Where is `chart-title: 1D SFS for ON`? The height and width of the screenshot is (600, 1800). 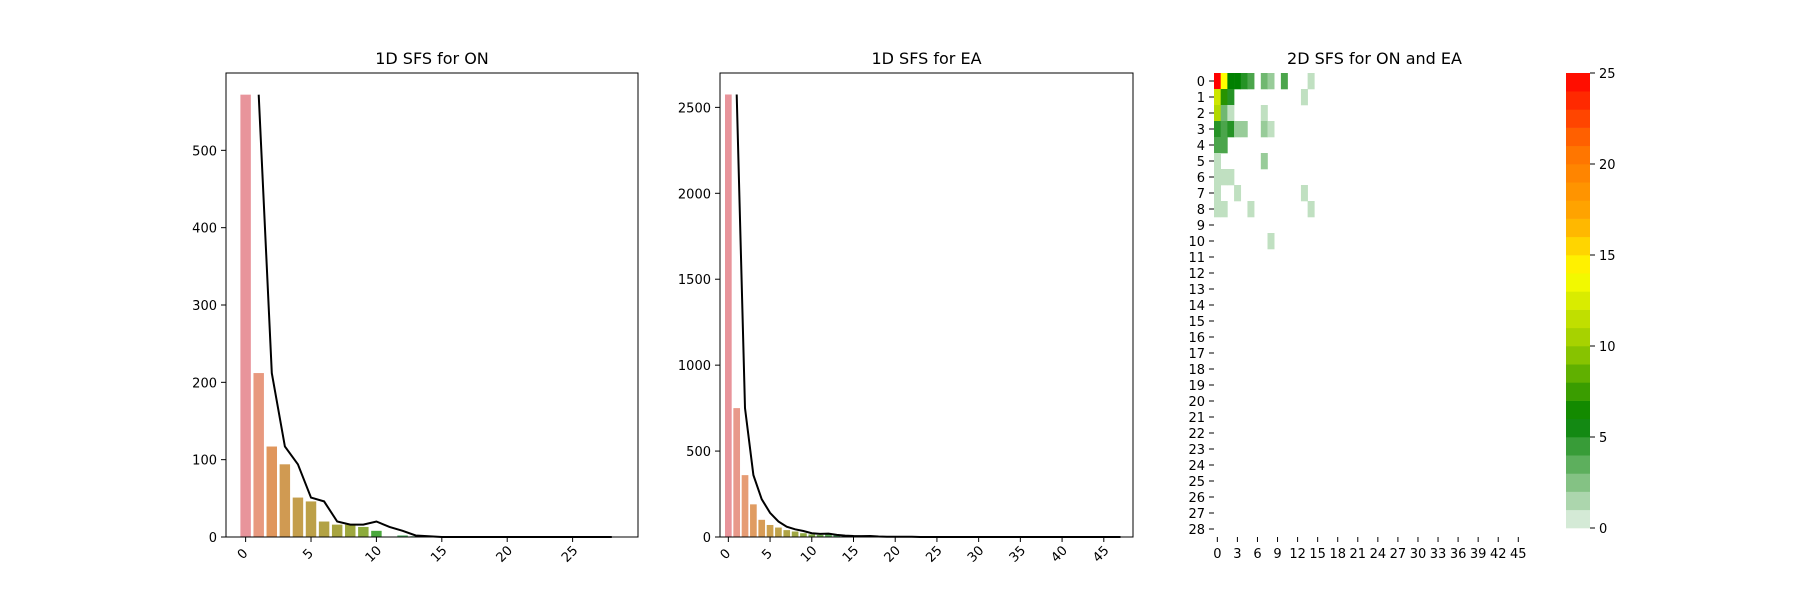
chart-title: 1D SFS for ON is located at coordinates (432, 58).